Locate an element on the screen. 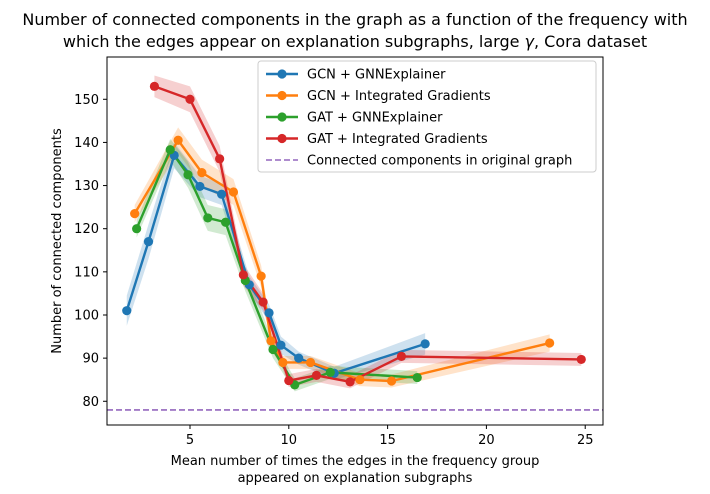  y-tick-label-100: 100 is located at coordinates (86, 315).